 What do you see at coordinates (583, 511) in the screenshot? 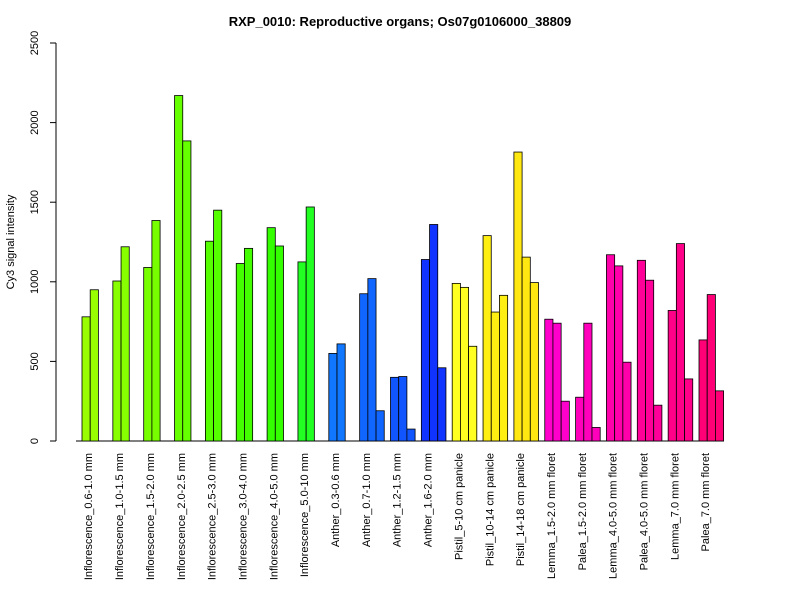
I see `x-tick-label: Palea_1.5-2.0 mm floret` at bounding box center [583, 511].